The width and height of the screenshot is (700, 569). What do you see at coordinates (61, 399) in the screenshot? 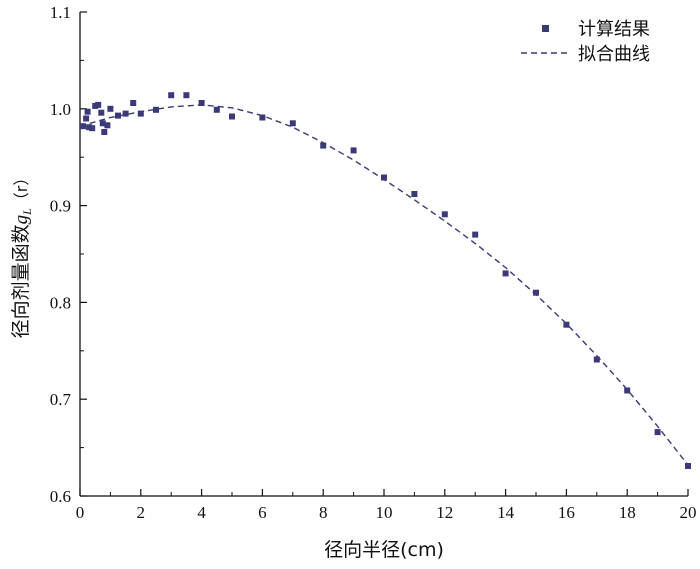
I see `y-tick-label: 0.7` at bounding box center [61, 399].